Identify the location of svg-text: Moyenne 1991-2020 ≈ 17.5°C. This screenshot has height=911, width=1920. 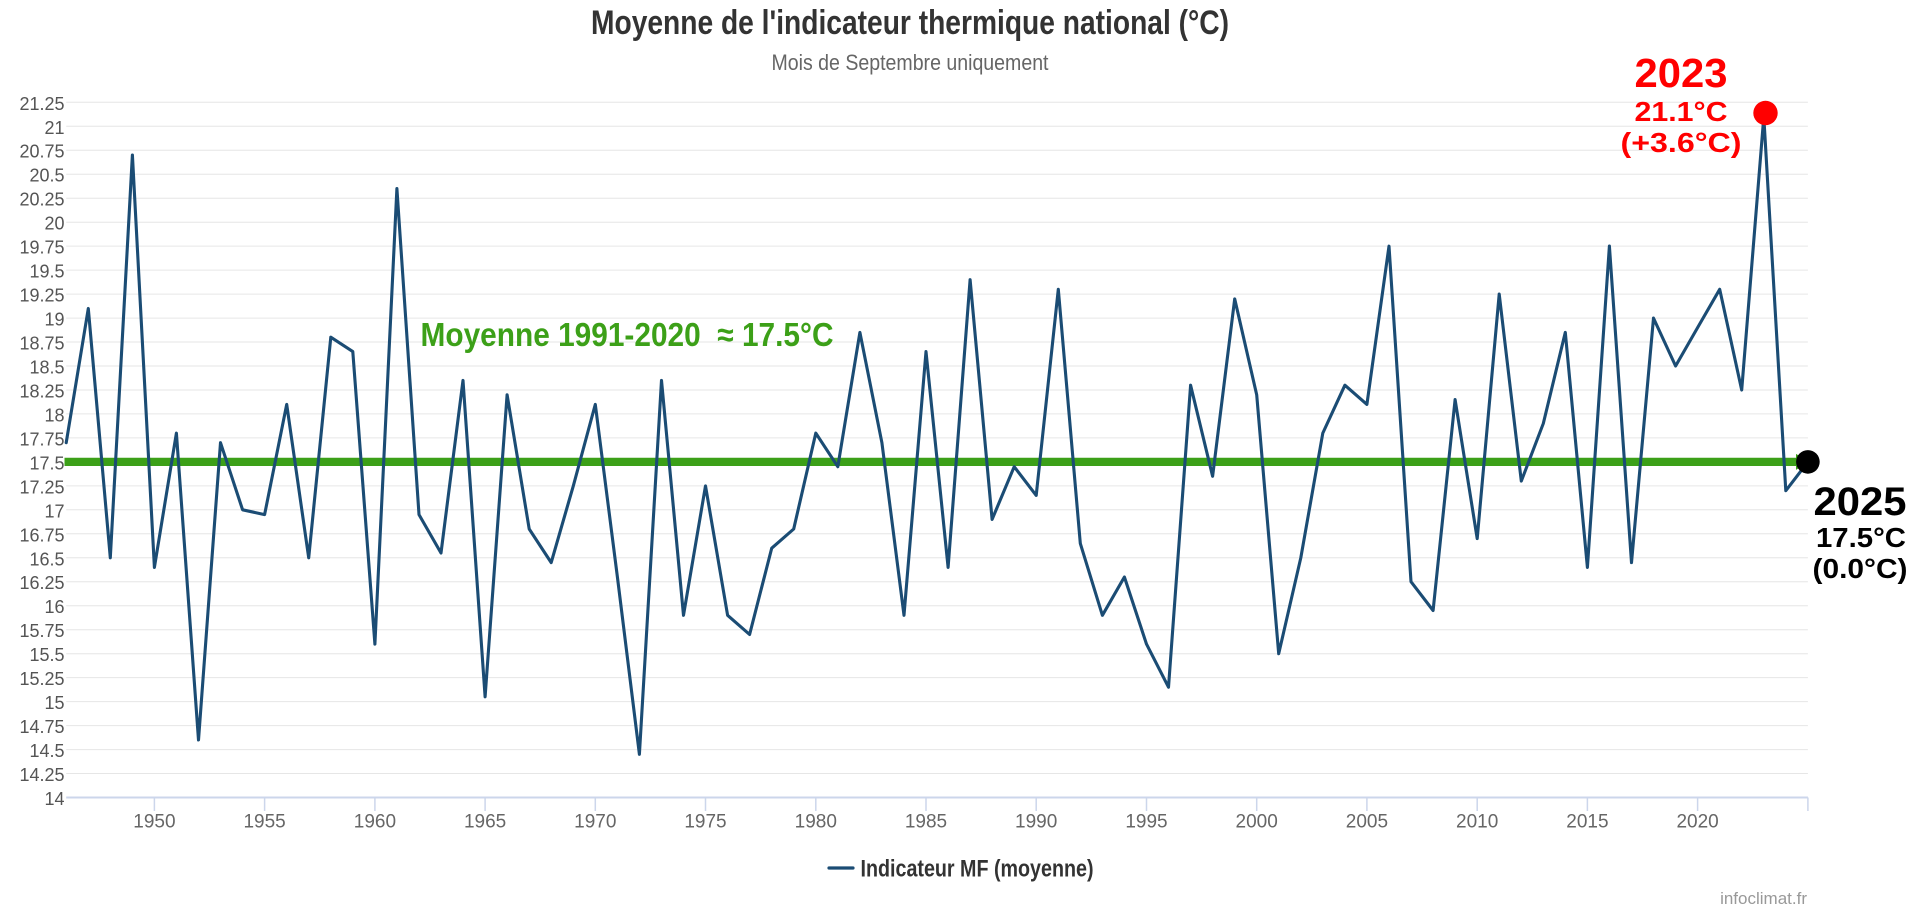
(627, 334).